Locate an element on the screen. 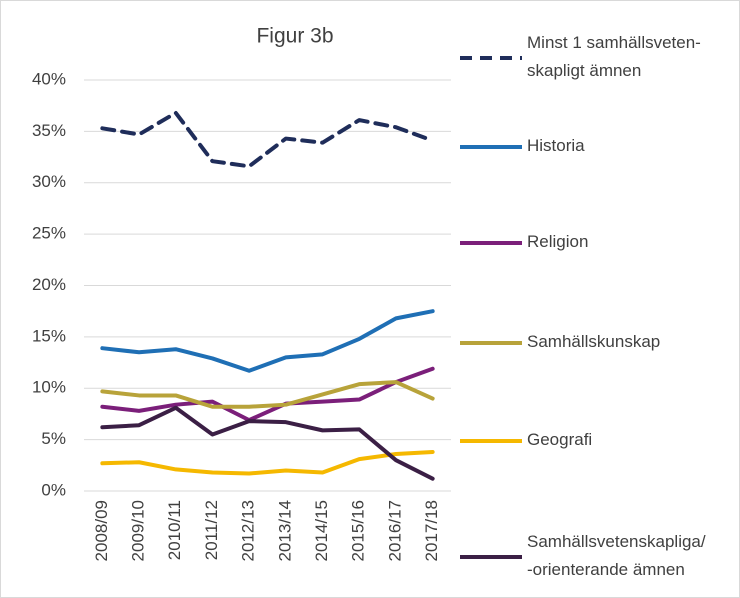 The height and width of the screenshot is (598, 740). x-tick-label: 2013/14 is located at coordinates (284, 530).